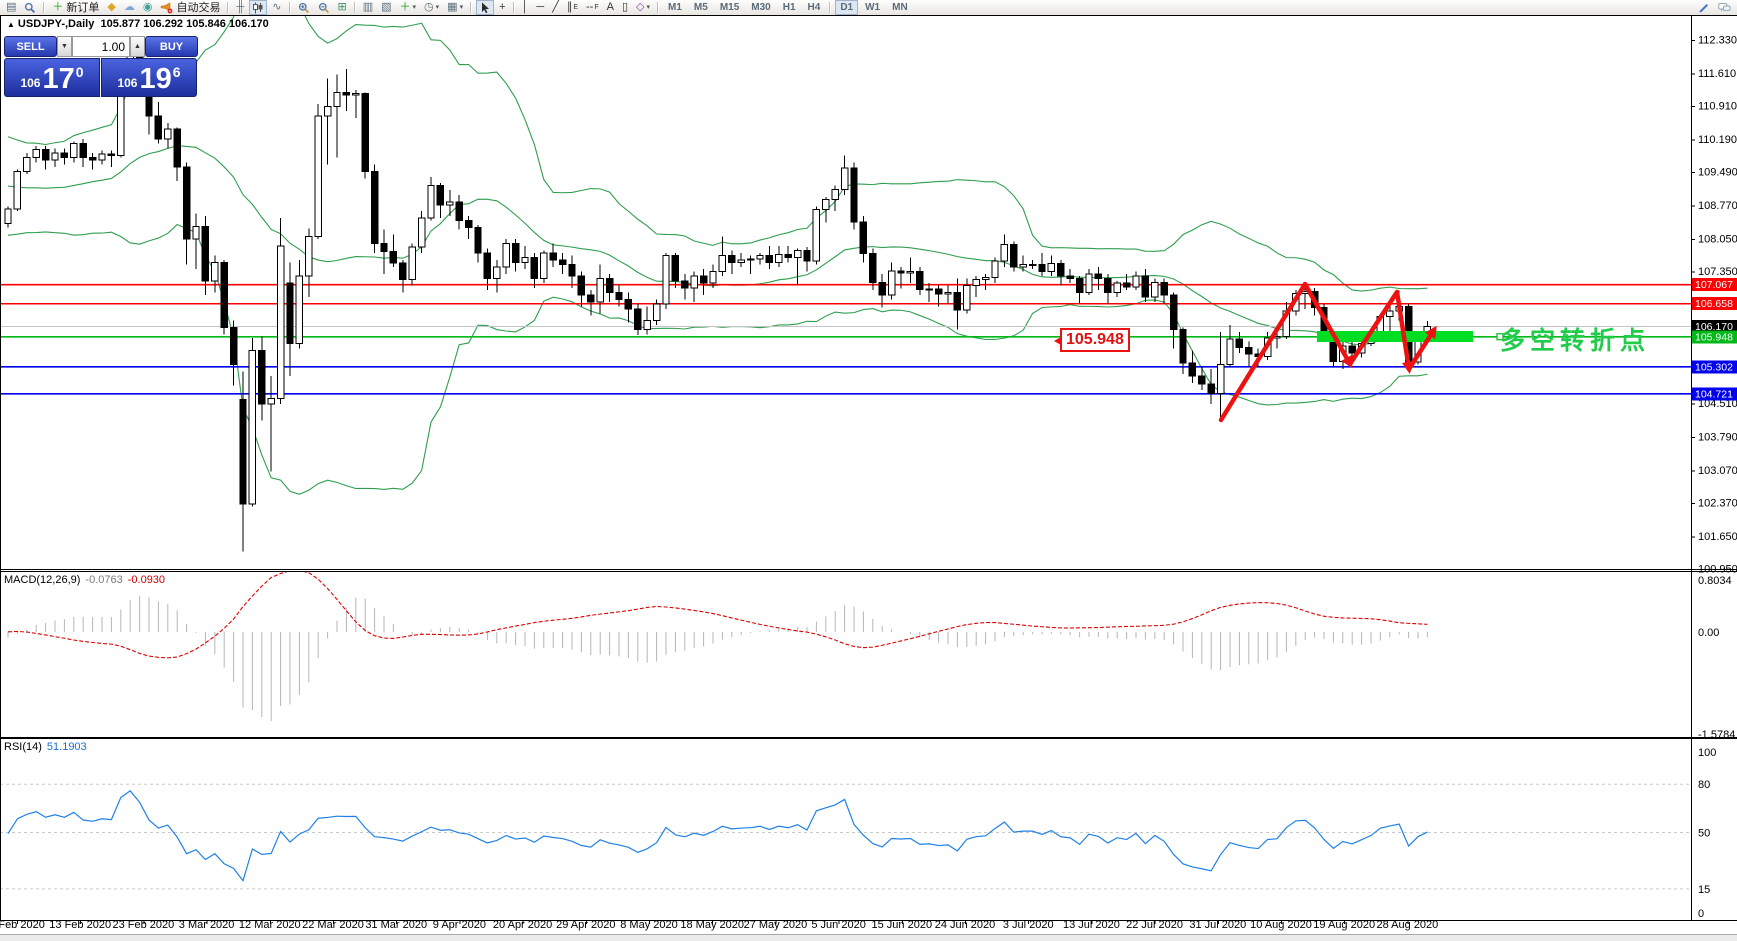  Describe the element at coordinates (146, 580) in the screenshot. I see `macd-value-signal: -0.0930` at that location.